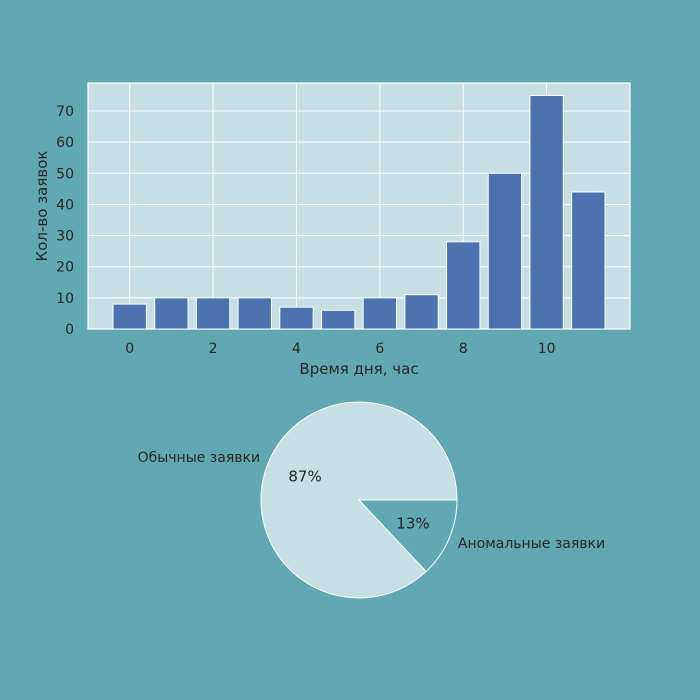 The width and height of the screenshot is (700, 700). What do you see at coordinates (358, 369) in the screenshot?
I see `x-axis-label: Время дня, час` at bounding box center [358, 369].